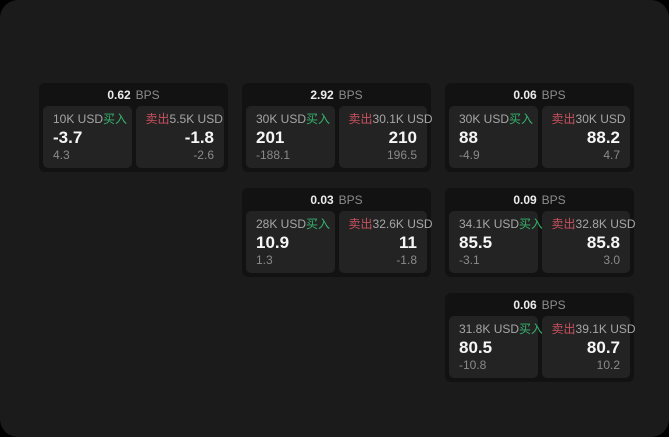  I want to click on bps-header: 2.92 BPS, so click(336, 94).